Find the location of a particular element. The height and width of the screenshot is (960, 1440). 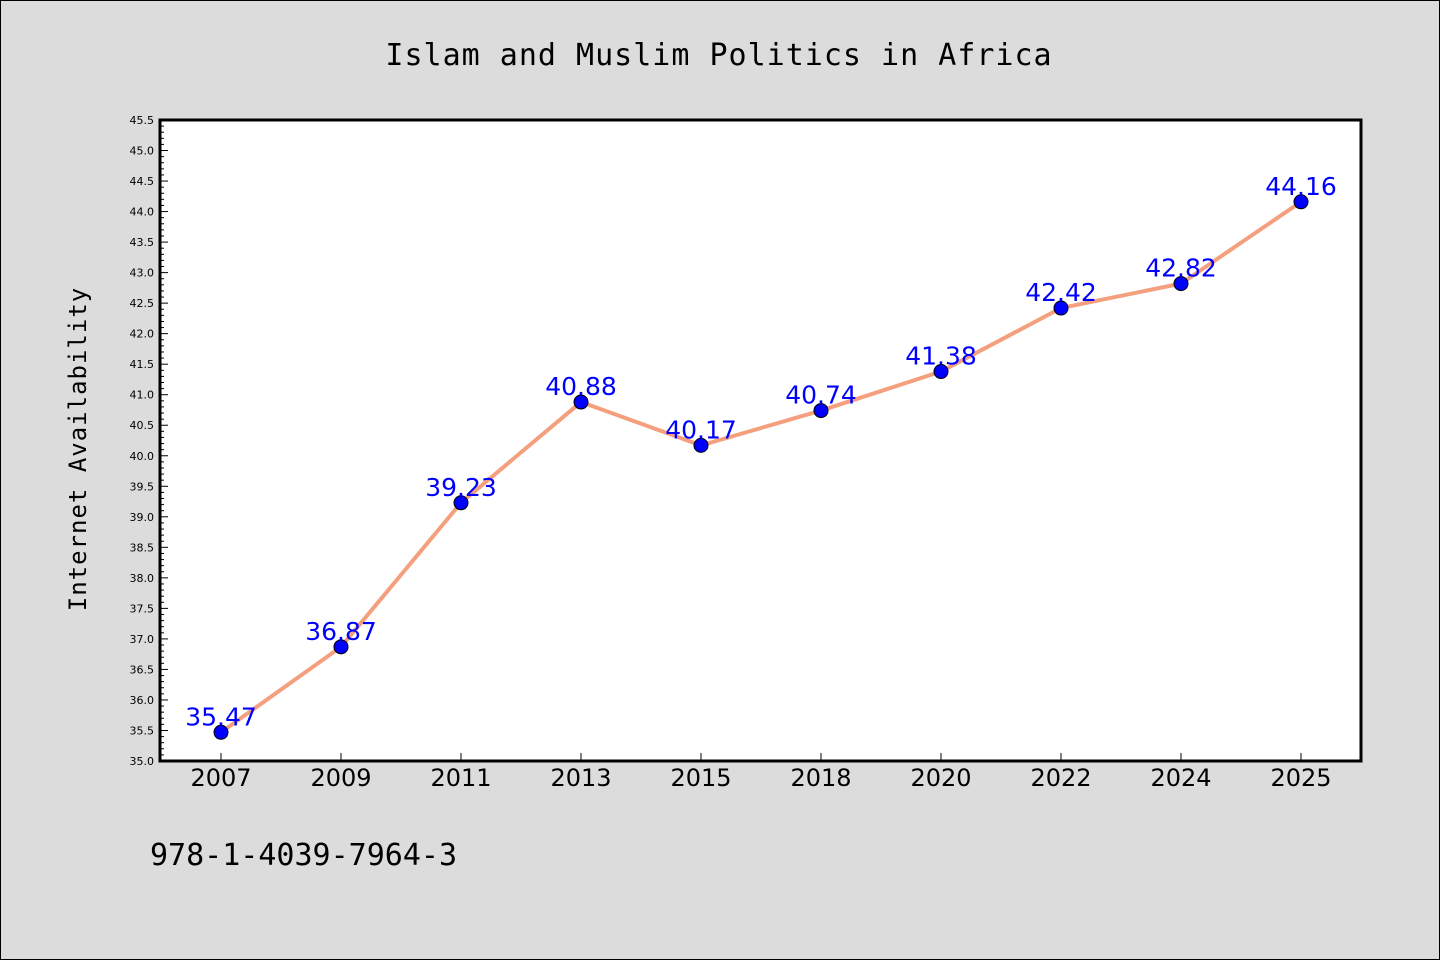

x-tick-label: 2007 is located at coordinates (220, 778).